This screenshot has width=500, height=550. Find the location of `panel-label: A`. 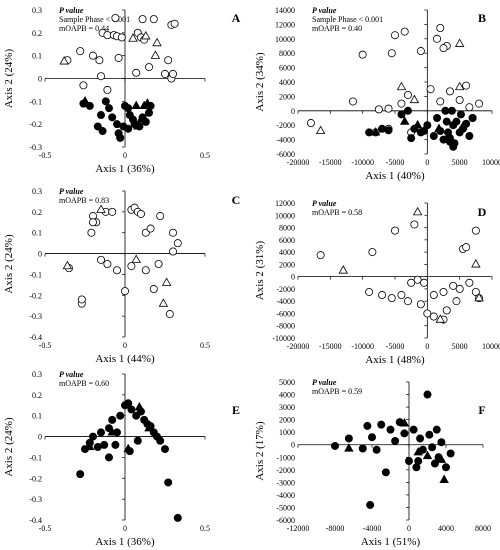

panel-label: A is located at coordinates (236, 18).